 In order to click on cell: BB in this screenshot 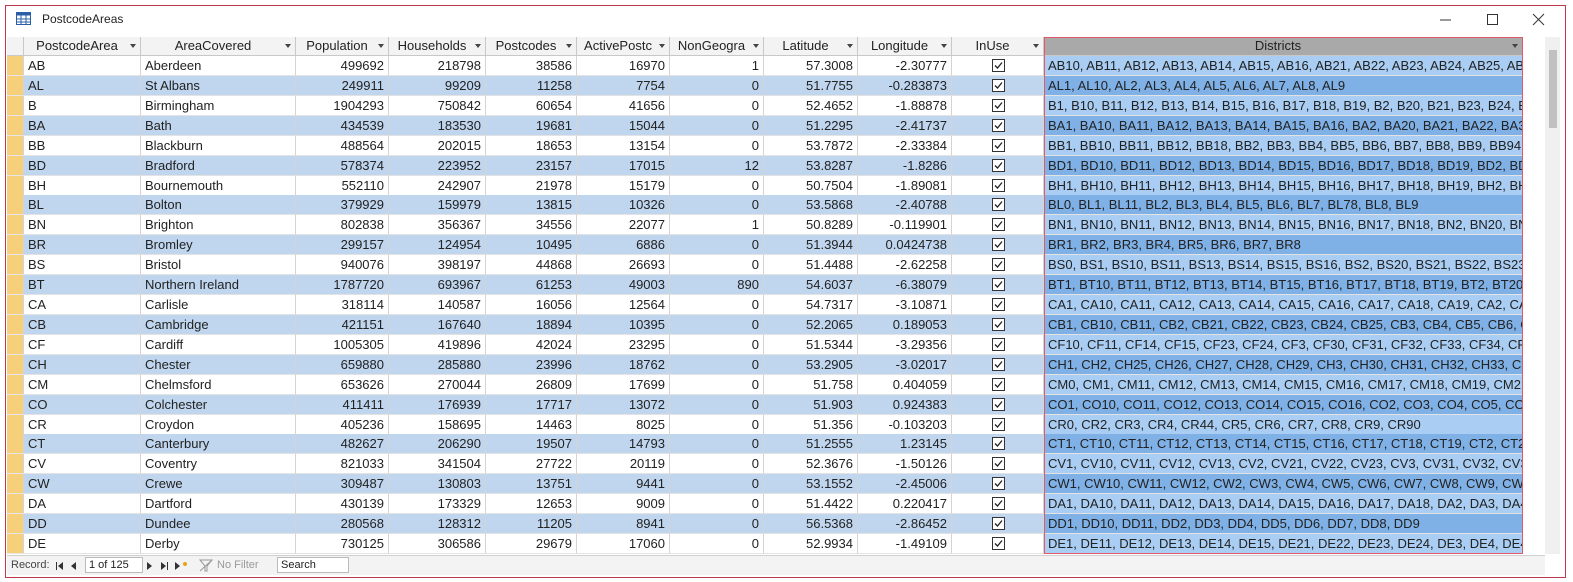, I will do `click(82, 145)`.